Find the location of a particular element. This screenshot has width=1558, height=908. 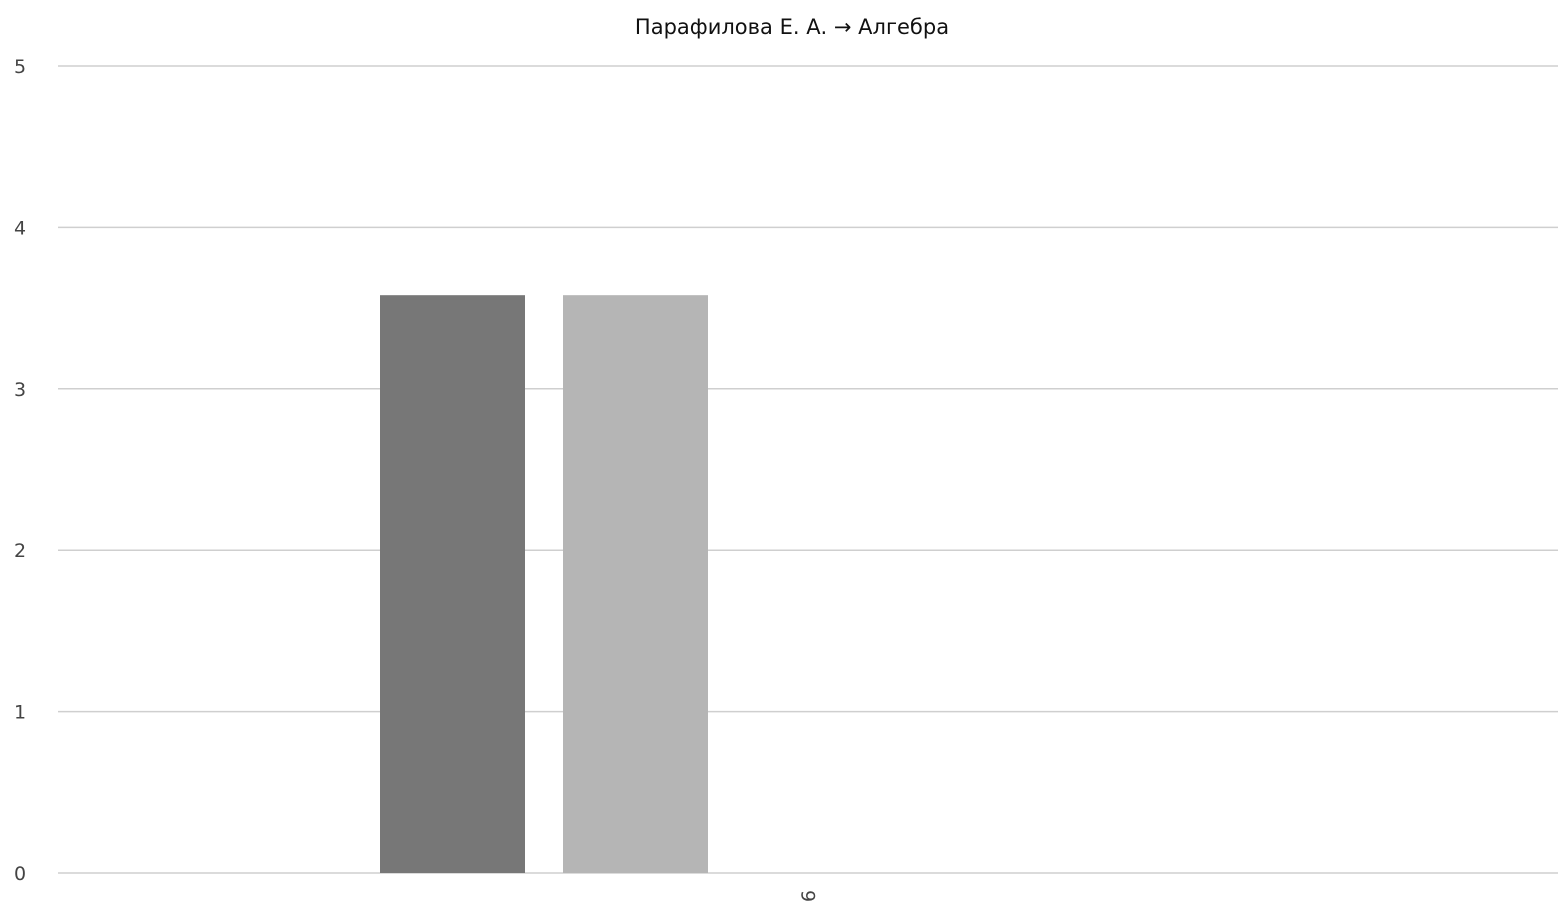

y-axis-ticks: 0 1 2 3 4 5 is located at coordinates (20, 470).